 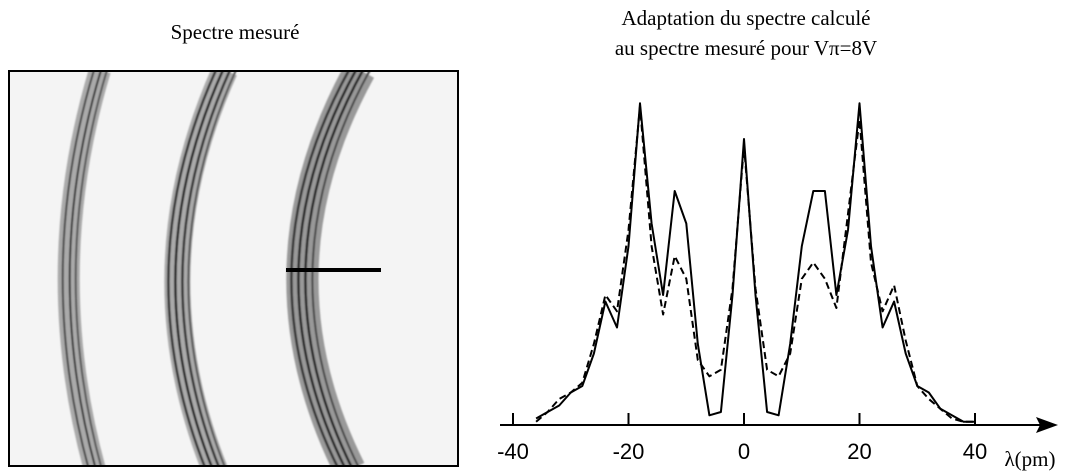 I want to click on x-tick-label: 20, so click(x=859, y=451).